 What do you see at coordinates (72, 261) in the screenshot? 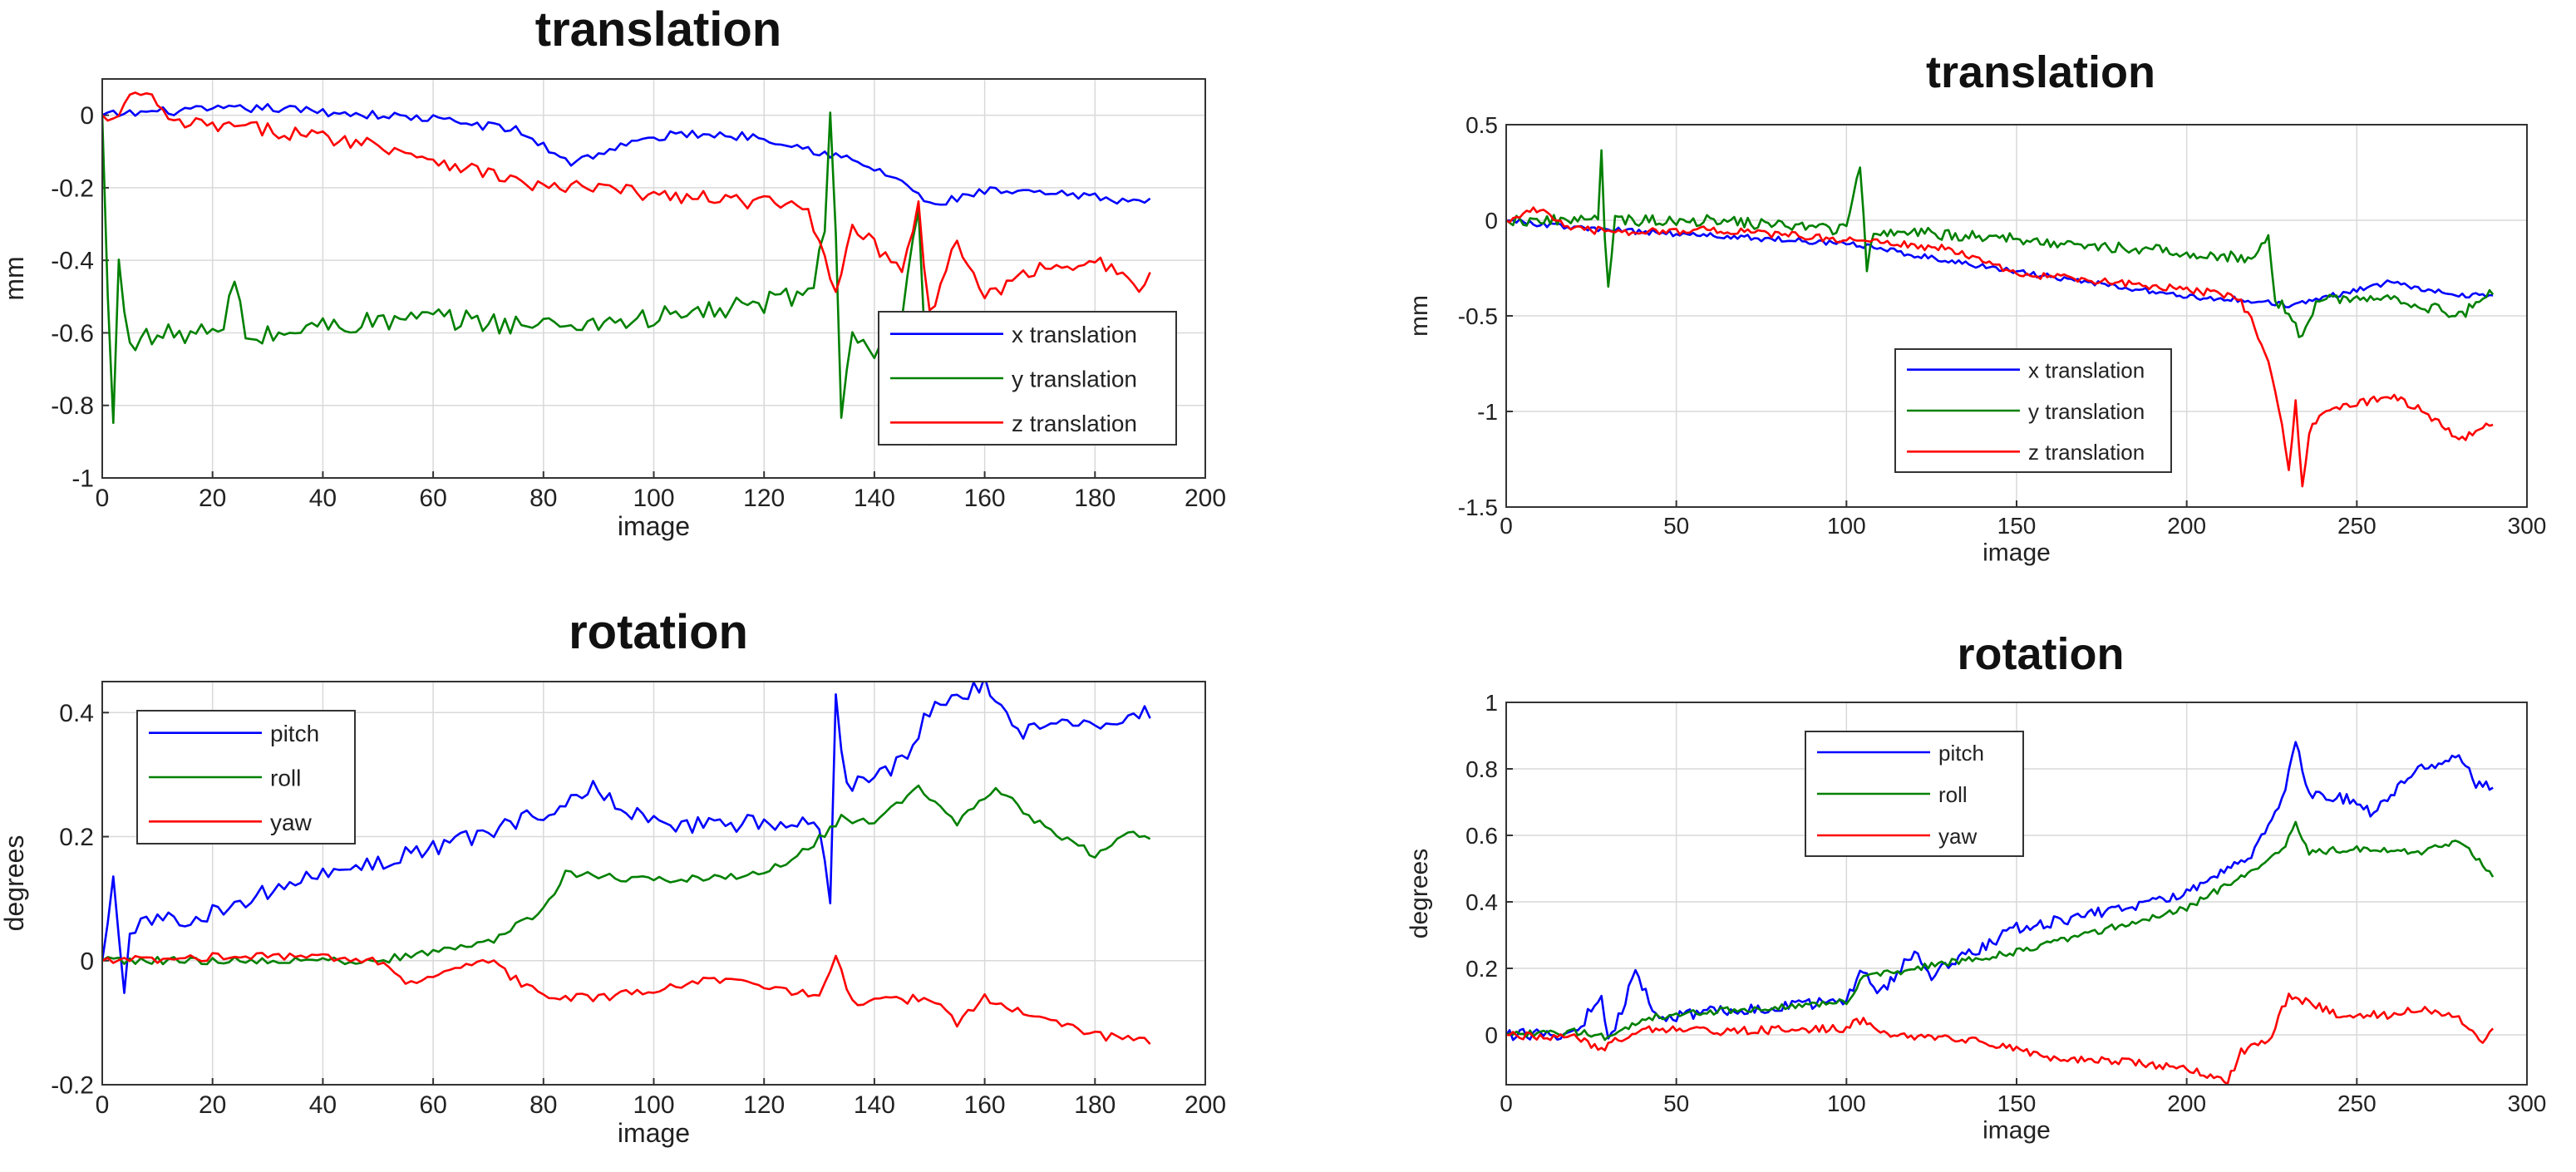
I see `y-tick-label: -0.4` at bounding box center [72, 261].